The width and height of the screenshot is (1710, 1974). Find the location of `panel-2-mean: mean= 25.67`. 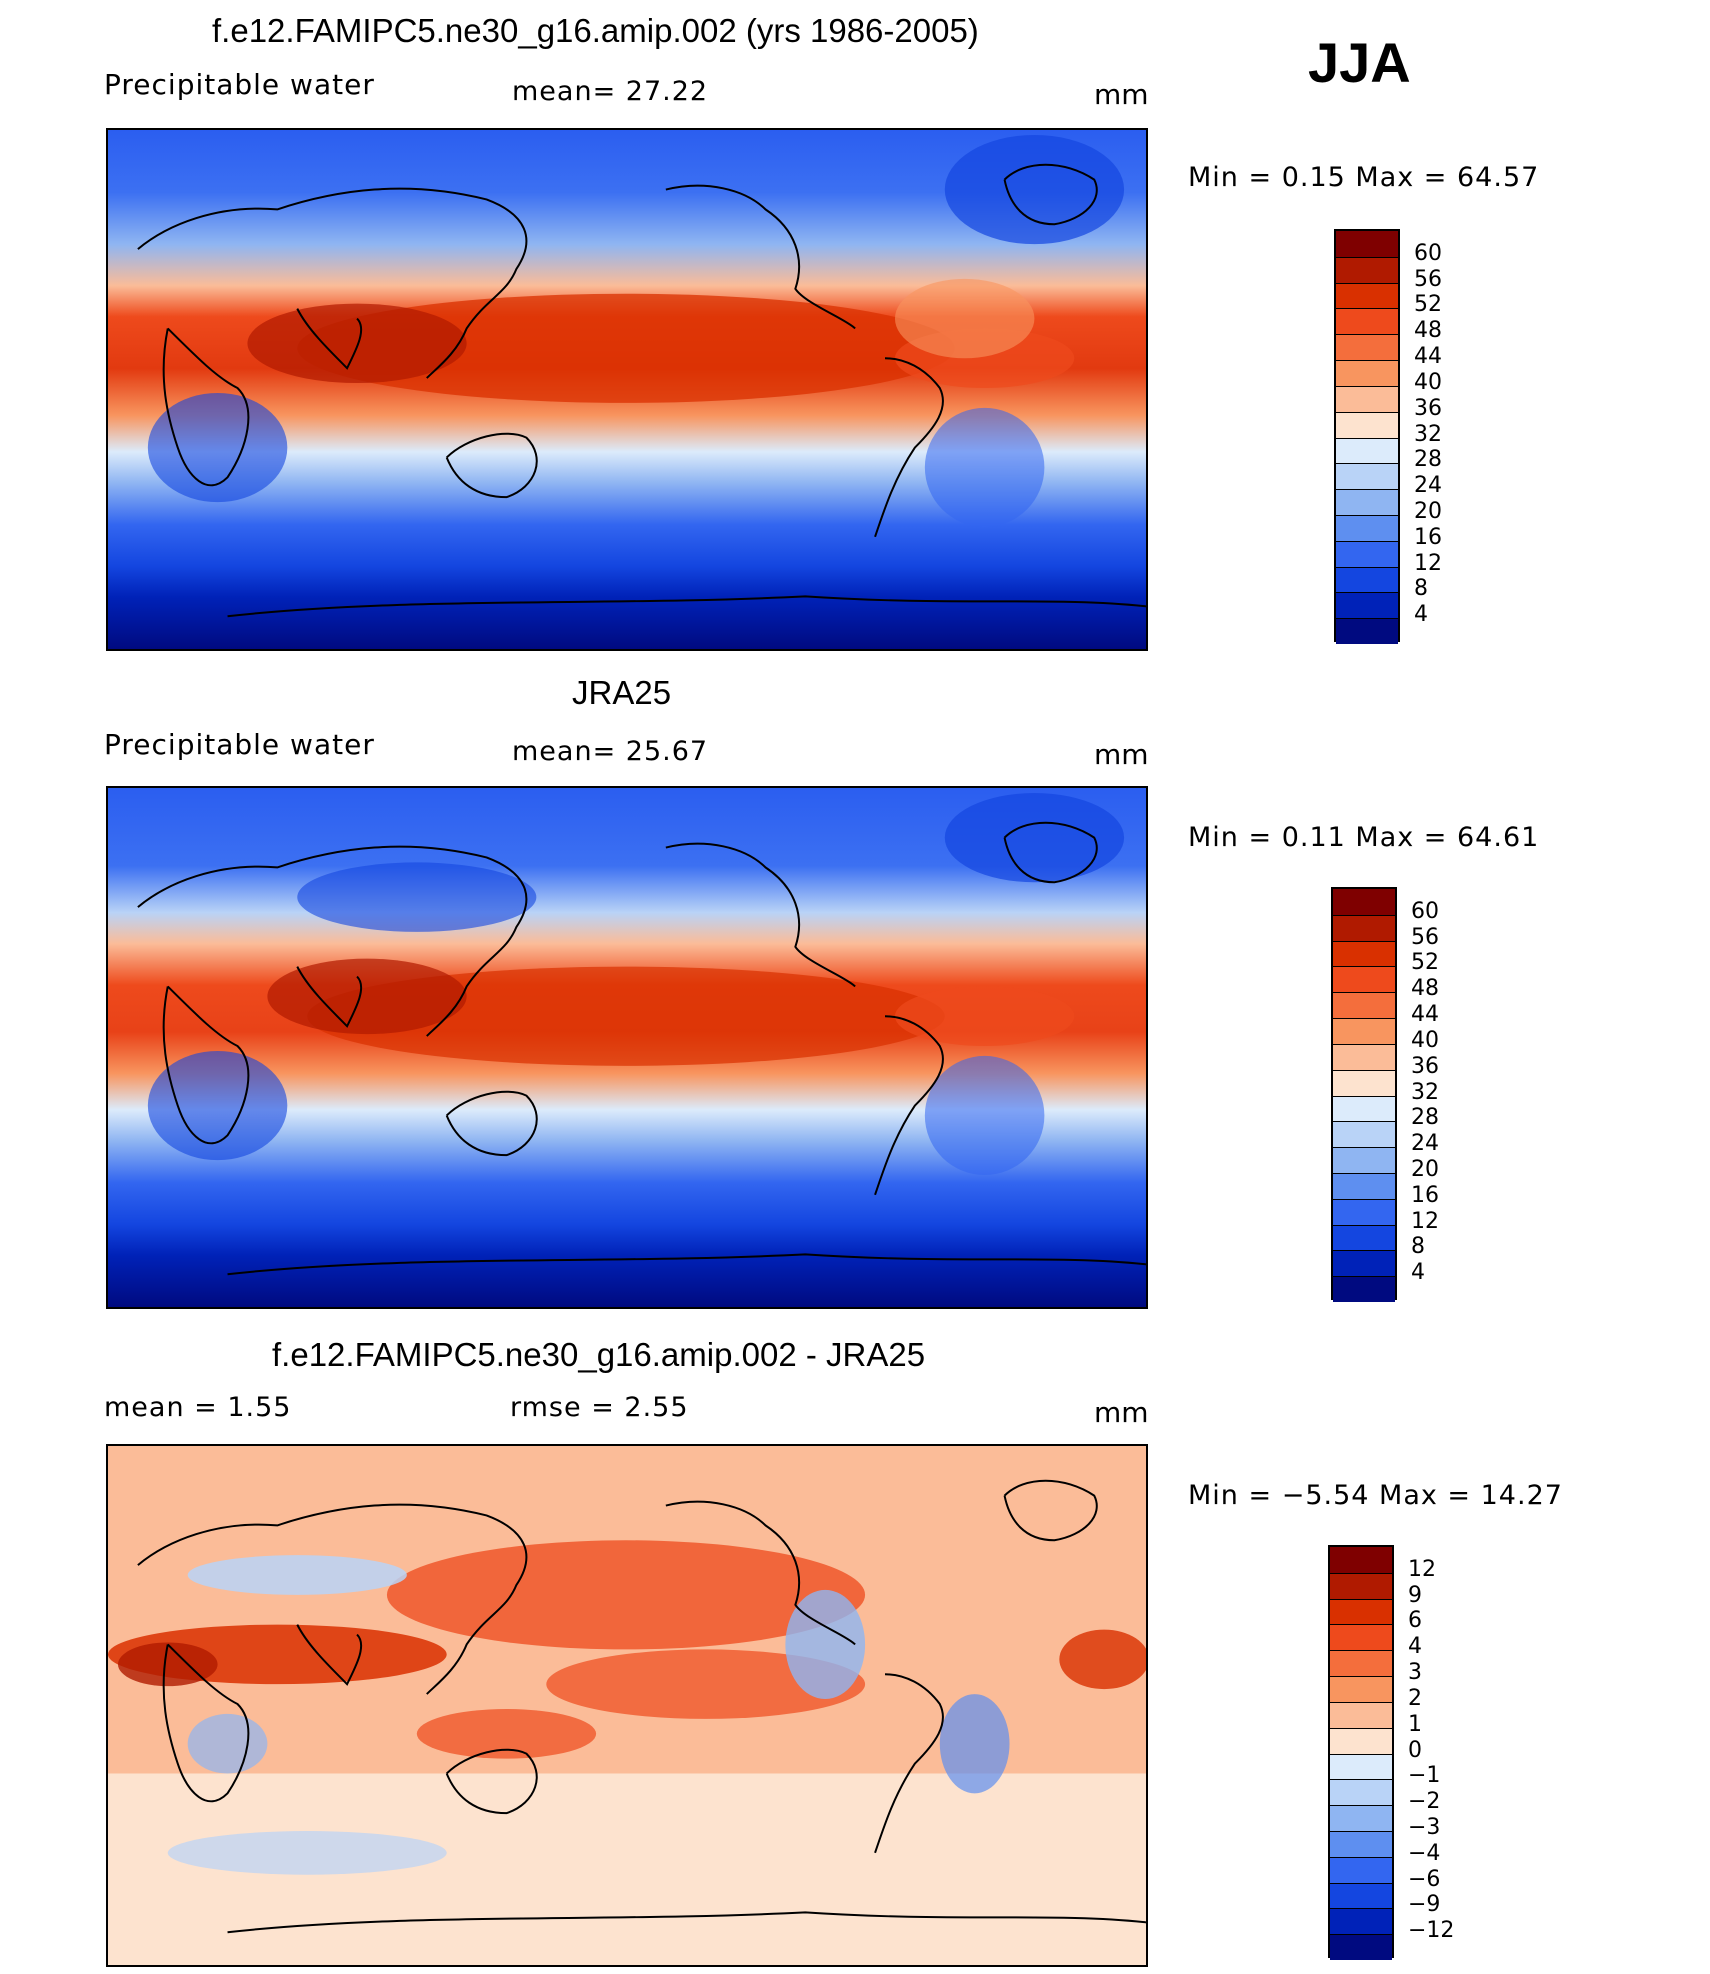

panel-2-mean: mean= 25.67 is located at coordinates (610, 751).